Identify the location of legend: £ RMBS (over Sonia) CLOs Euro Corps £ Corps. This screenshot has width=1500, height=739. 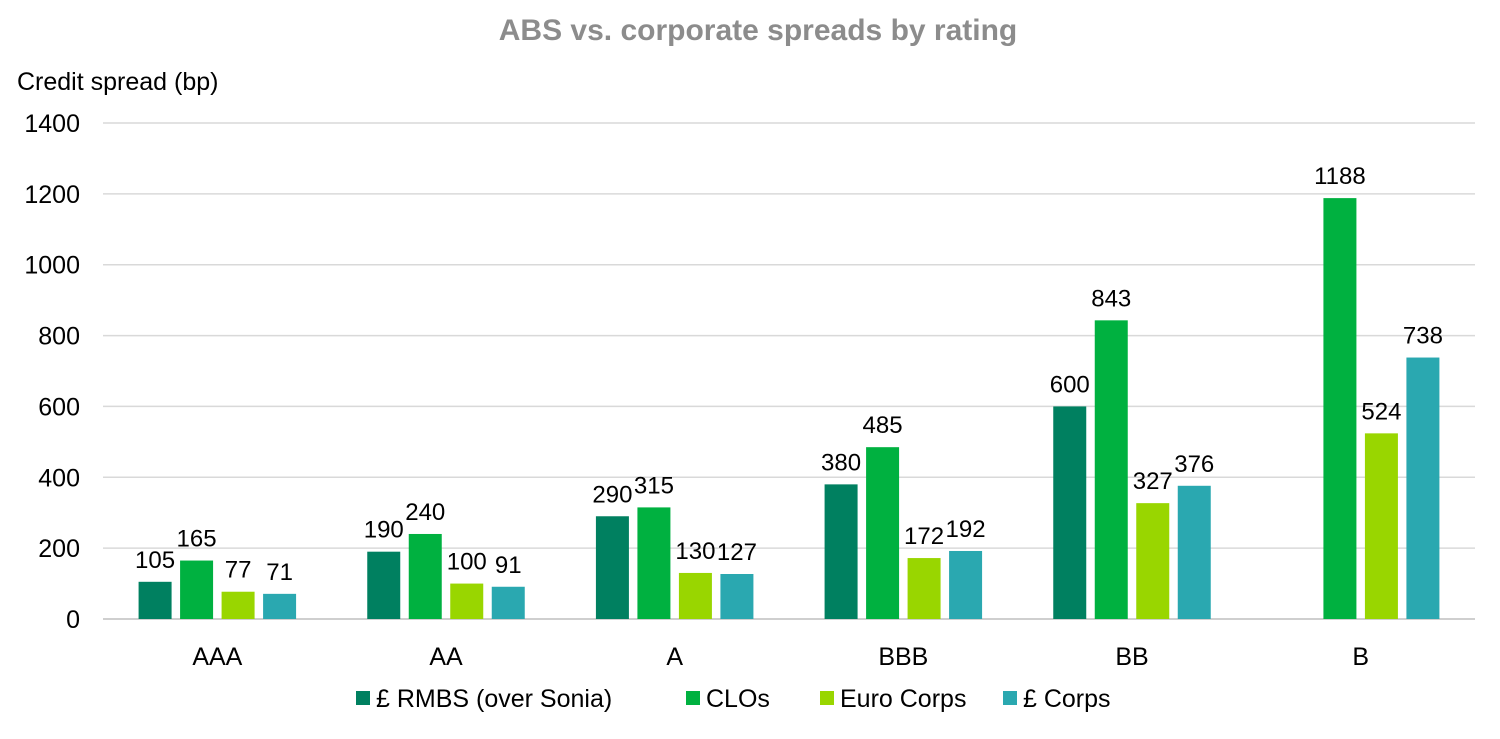
(733, 699).